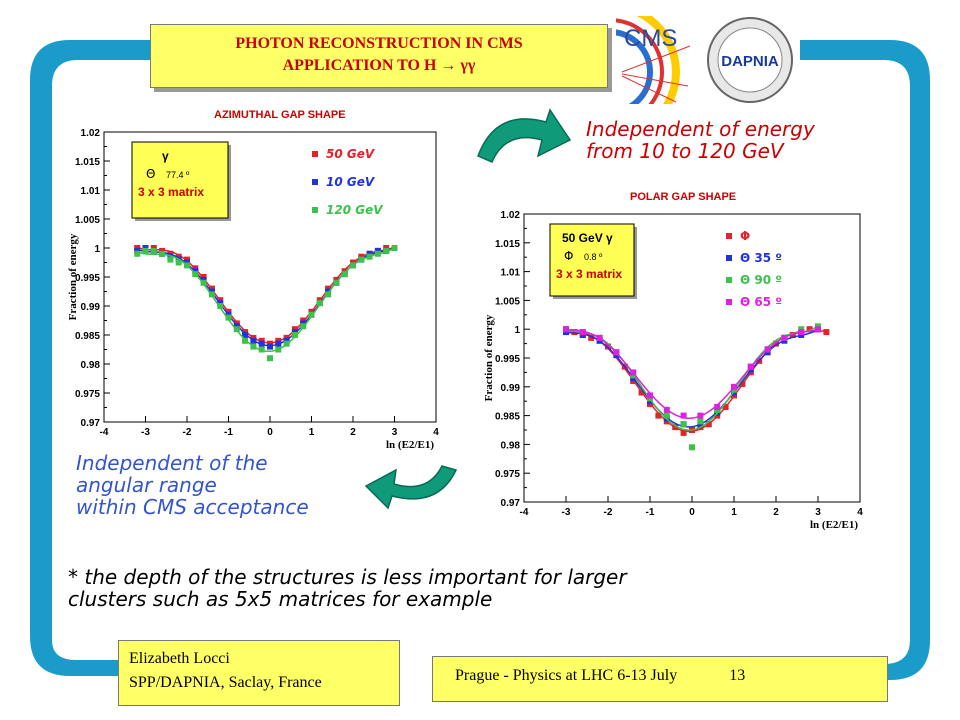 The image size is (960, 720). What do you see at coordinates (351, 154) in the screenshot?
I see `legend-label-0: 50 GeV` at bounding box center [351, 154].